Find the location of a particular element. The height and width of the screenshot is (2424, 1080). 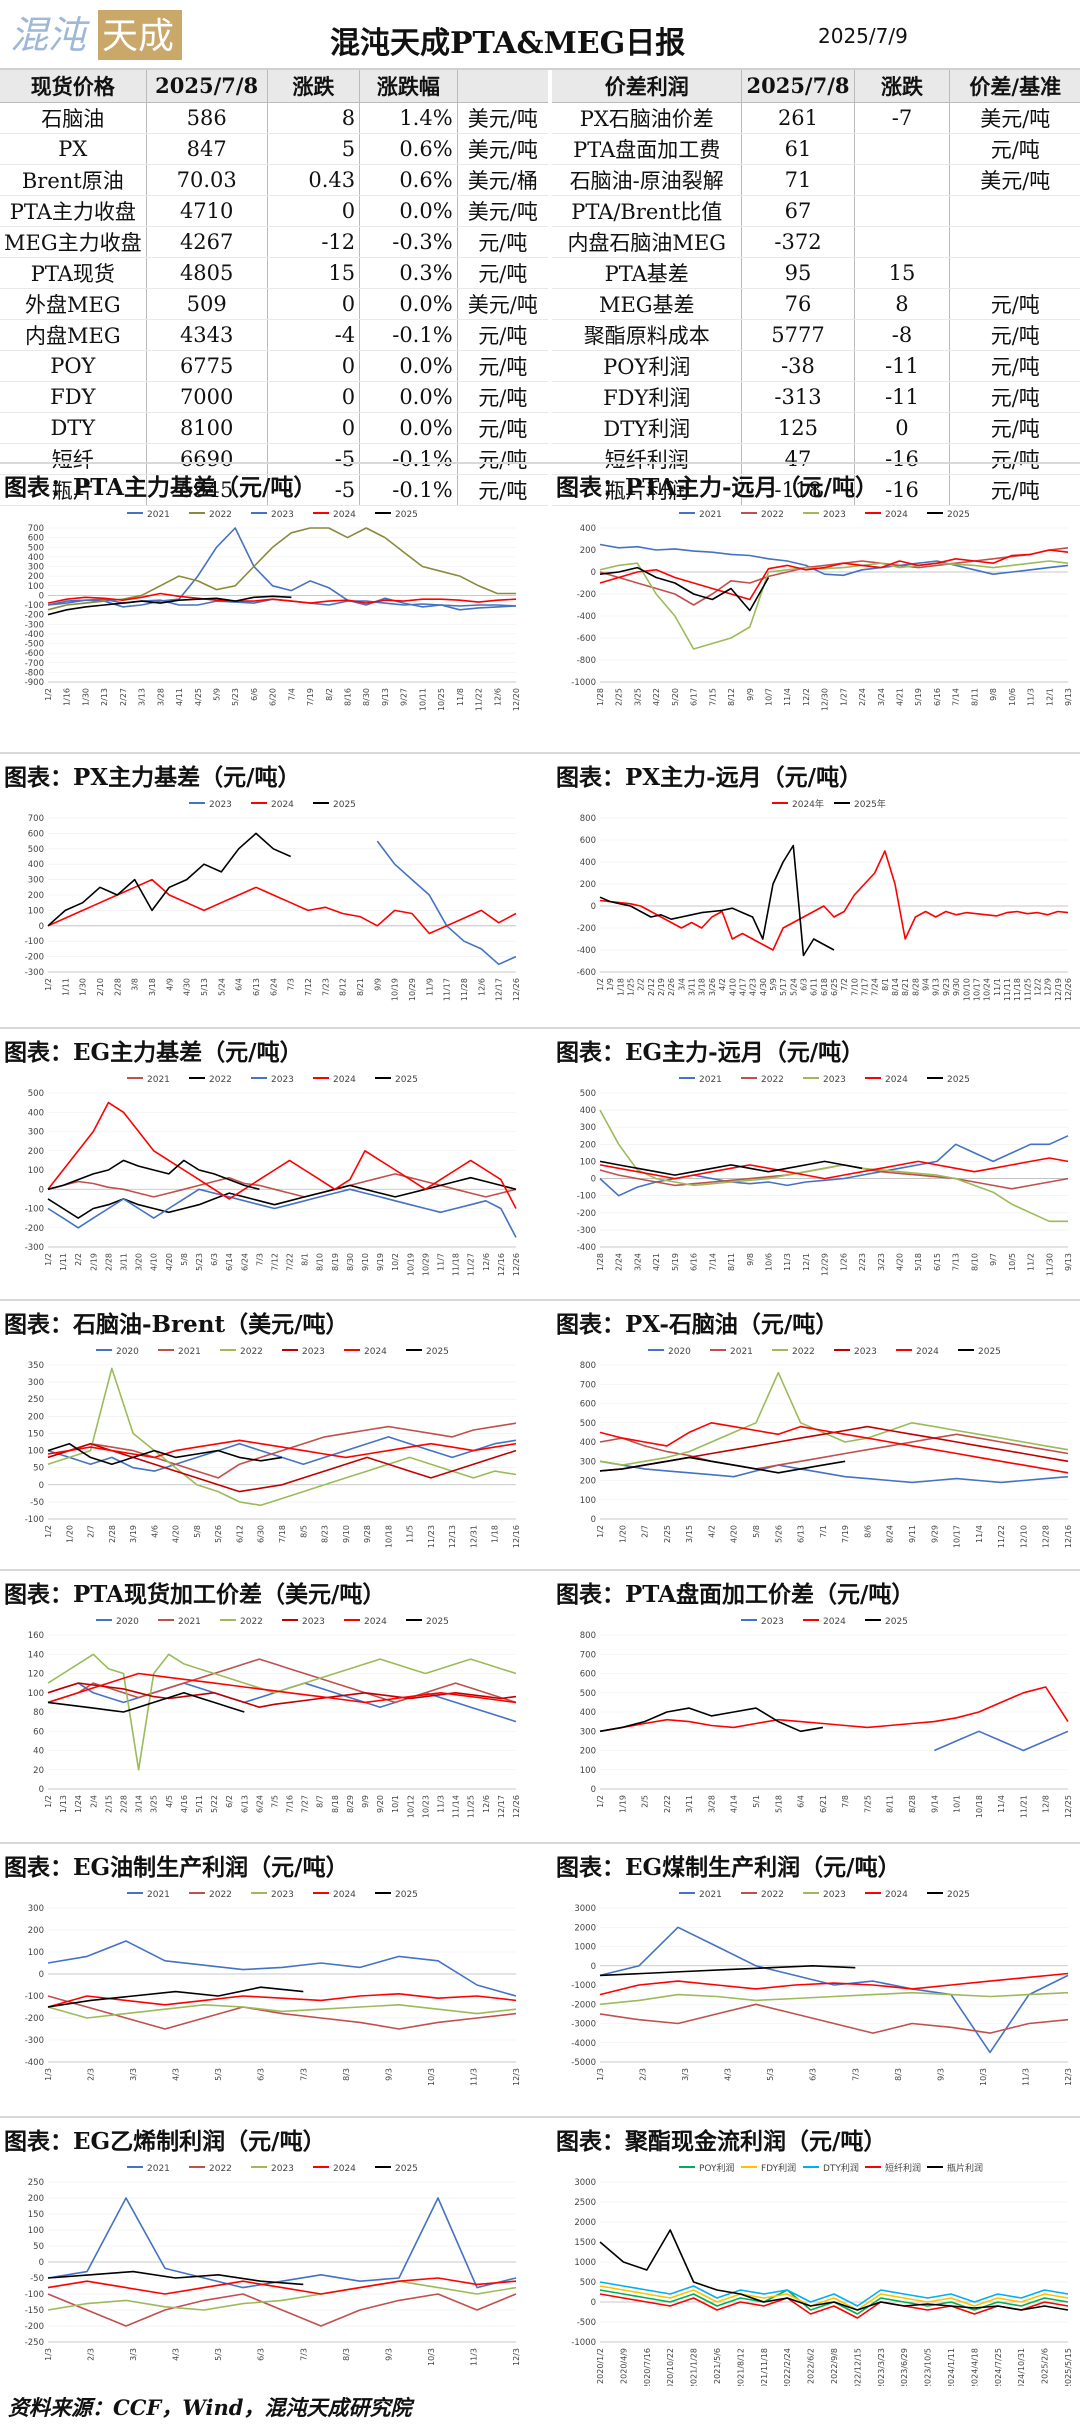

x-tick-label: 2/25 is located at coordinates (619, 697).